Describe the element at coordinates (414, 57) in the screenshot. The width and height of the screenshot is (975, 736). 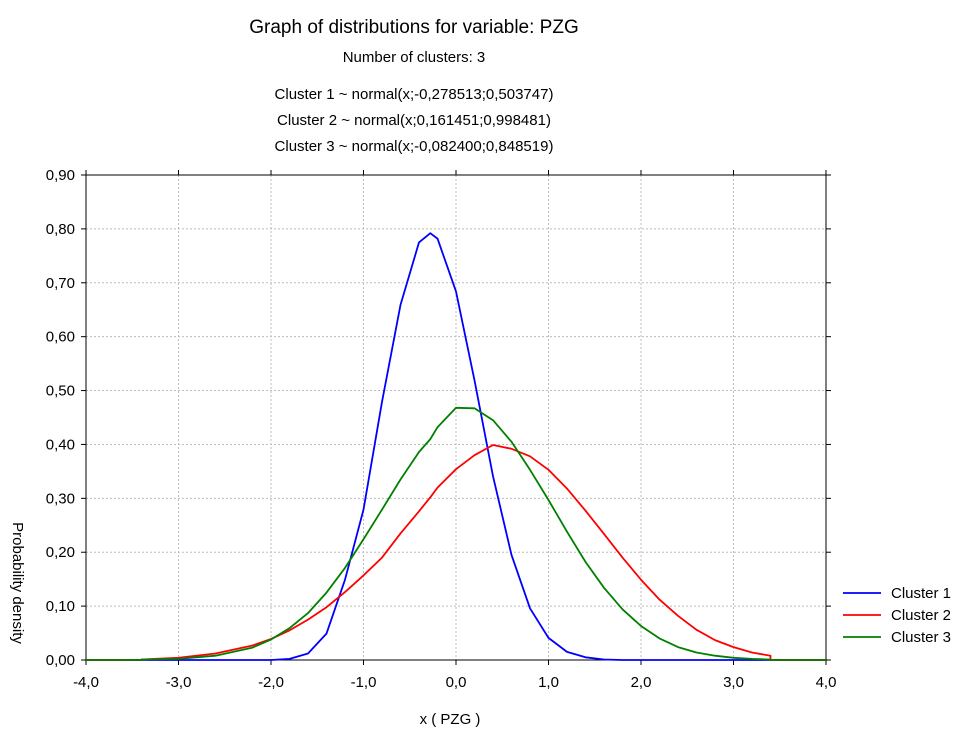
I see `chart-subtitle-clusters: Number of clusters: 3` at that location.